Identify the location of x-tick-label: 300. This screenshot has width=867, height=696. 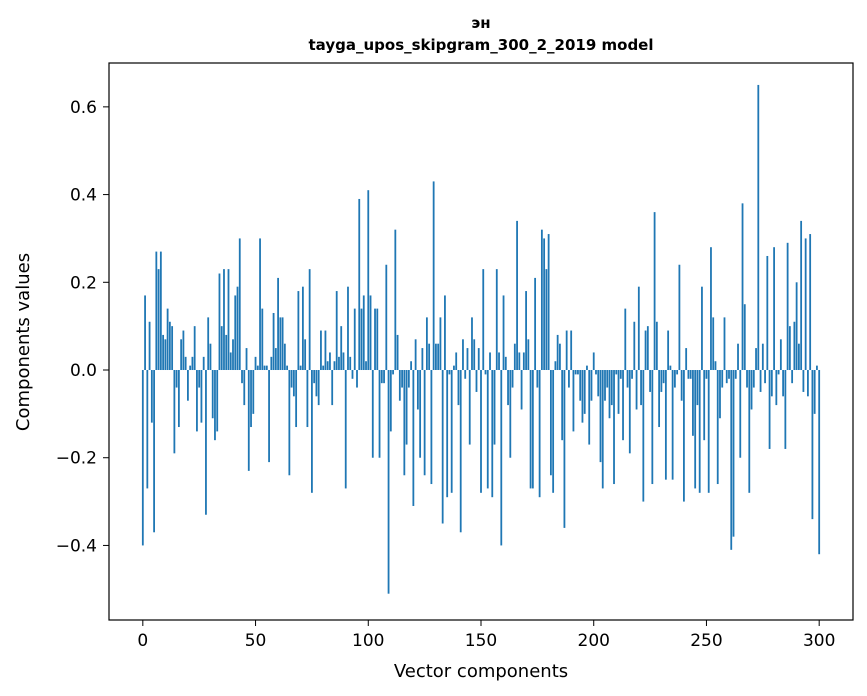
(819, 641).